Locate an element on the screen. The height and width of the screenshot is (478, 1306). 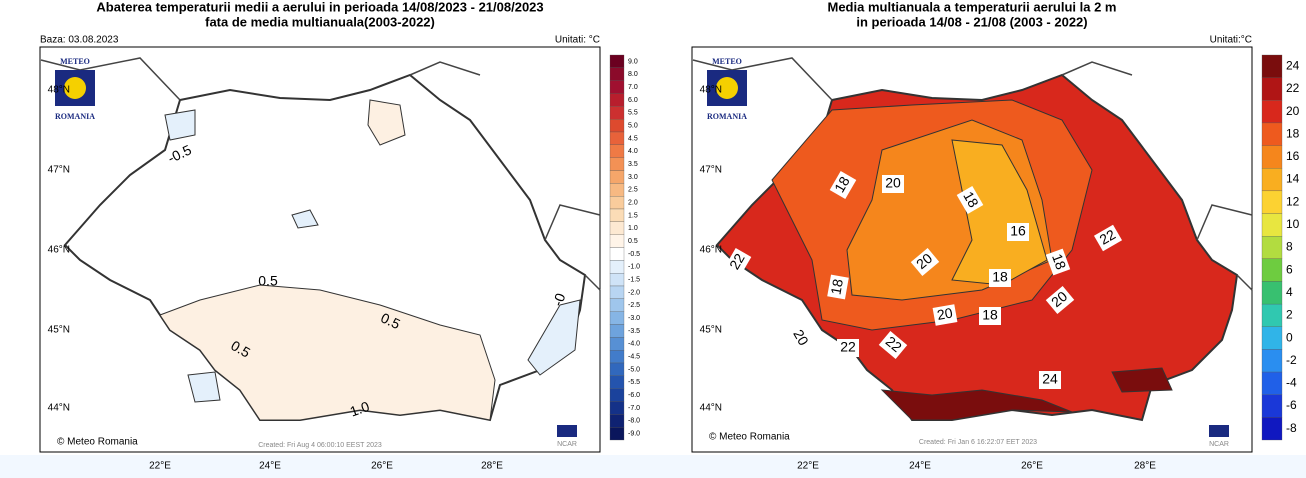
legend-label: 24 is located at coordinates (1293, 65).